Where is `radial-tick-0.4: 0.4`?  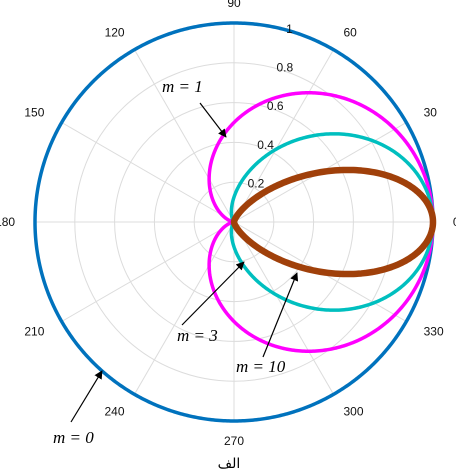 radial-tick-0.4: 0.4 is located at coordinates (265, 145).